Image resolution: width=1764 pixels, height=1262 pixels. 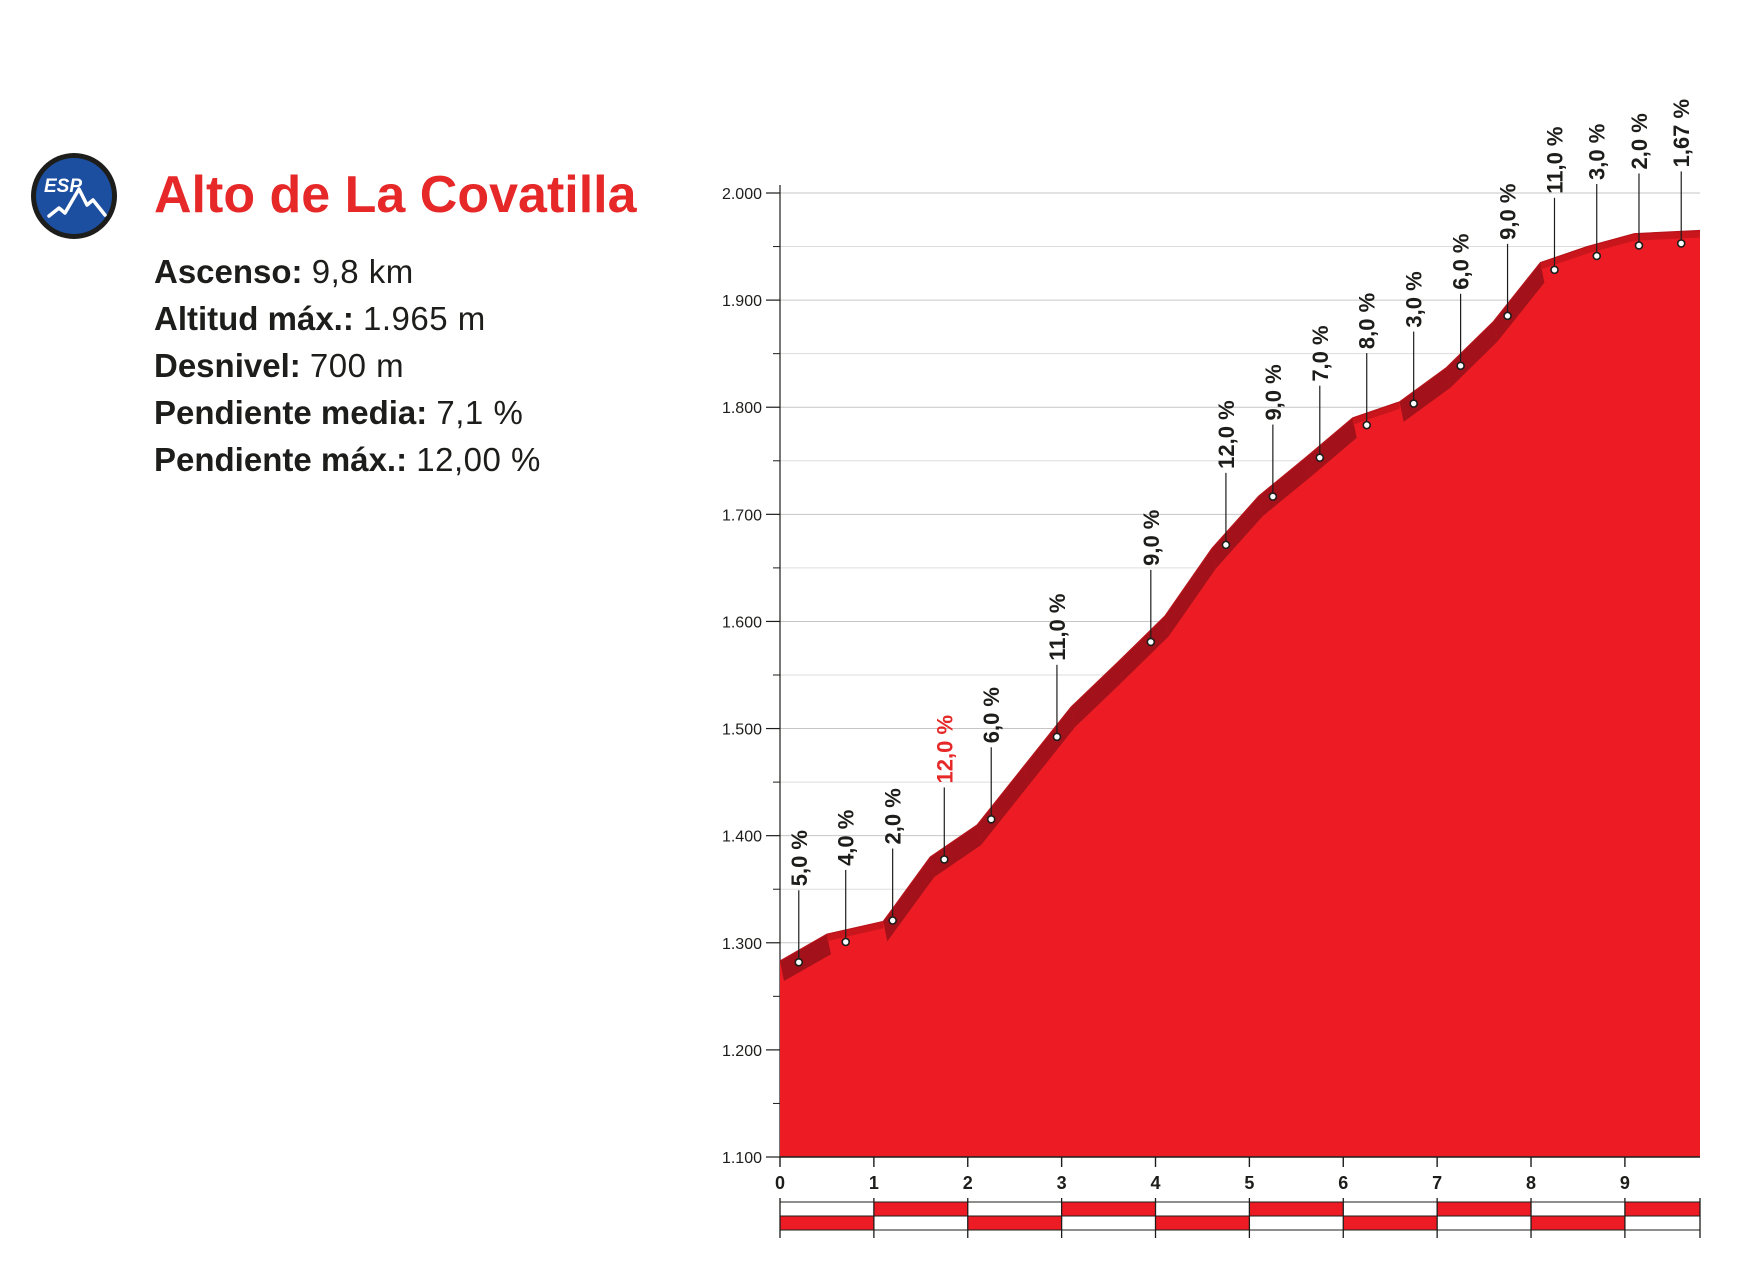 What do you see at coordinates (362, 271) in the screenshot?
I see `stat-value: 9,8 km` at bounding box center [362, 271].